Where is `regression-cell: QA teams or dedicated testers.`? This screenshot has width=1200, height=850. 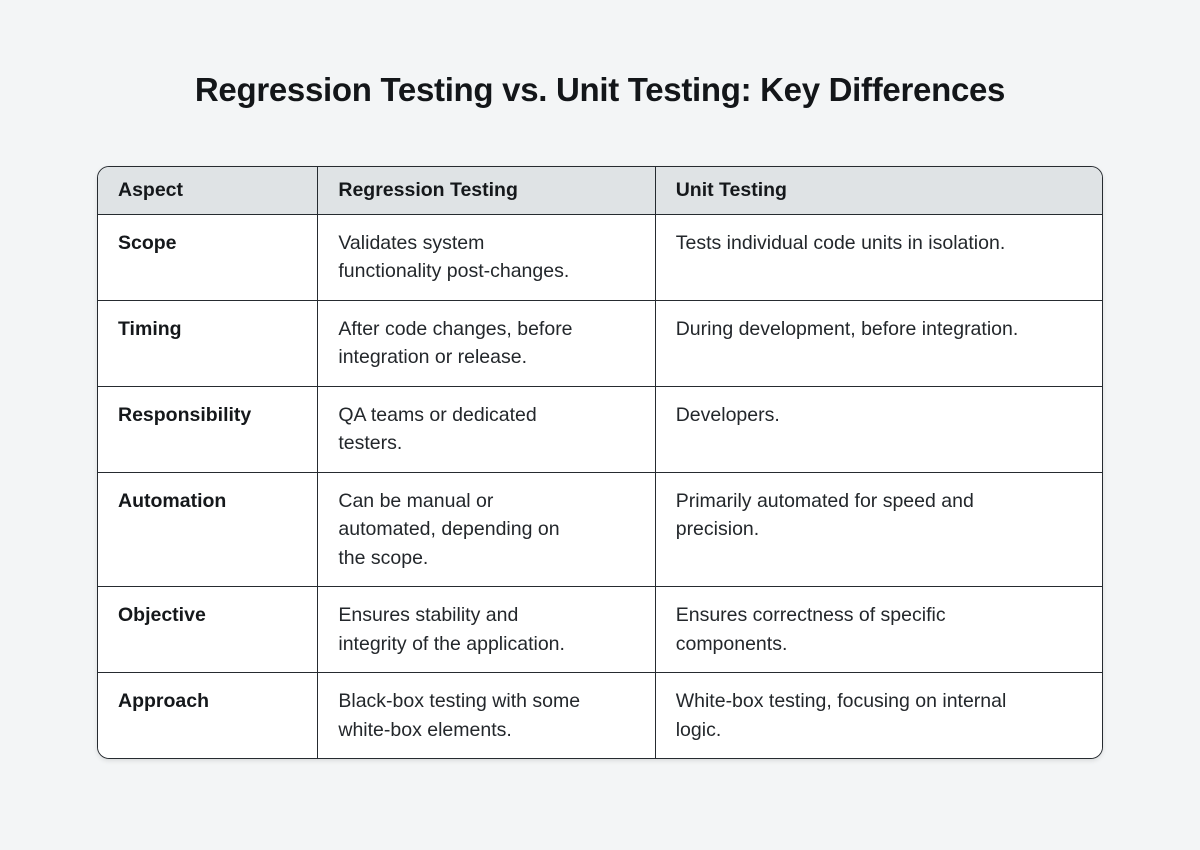
regression-cell: QA teams or dedicated testers. is located at coordinates (486, 429).